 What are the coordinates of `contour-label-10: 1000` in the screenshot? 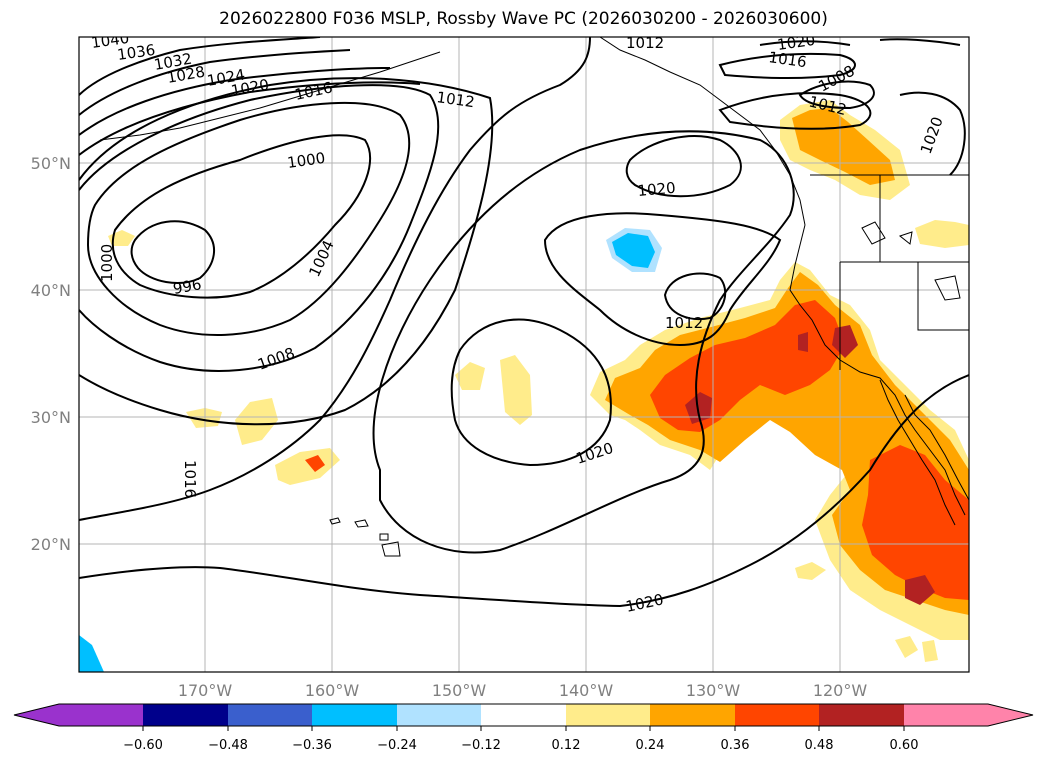 It's located at (107, 263).